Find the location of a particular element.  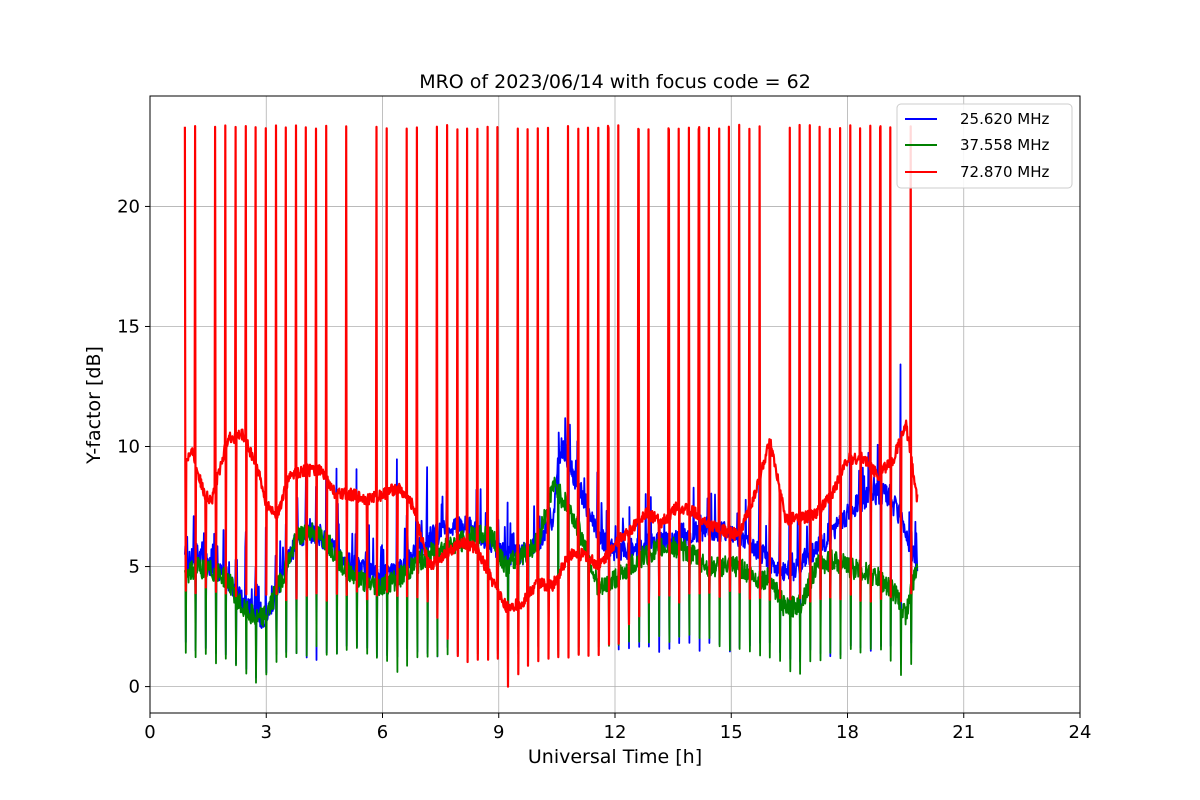

x-tick-label: 21 is located at coordinates (963, 732).